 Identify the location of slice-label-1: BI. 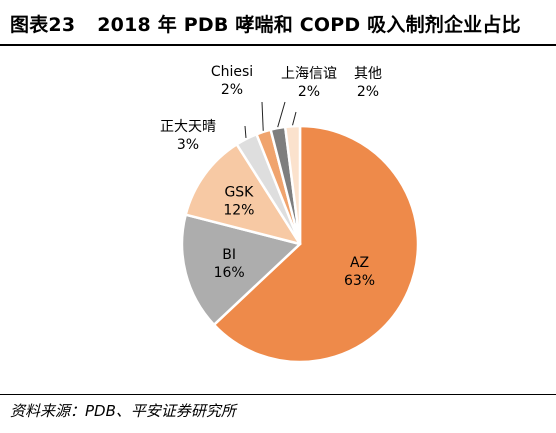
(229, 255).